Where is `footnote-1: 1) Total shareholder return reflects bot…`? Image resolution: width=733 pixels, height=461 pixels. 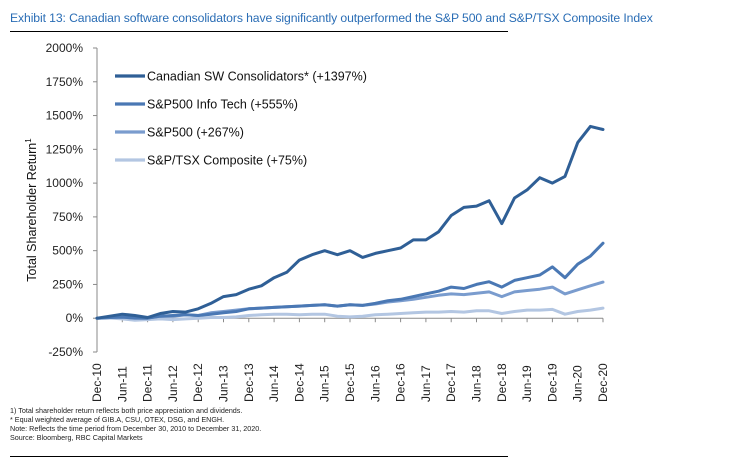
footnote-1: 1) Total shareholder return reflects bot… is located at coordinates (126, 410).